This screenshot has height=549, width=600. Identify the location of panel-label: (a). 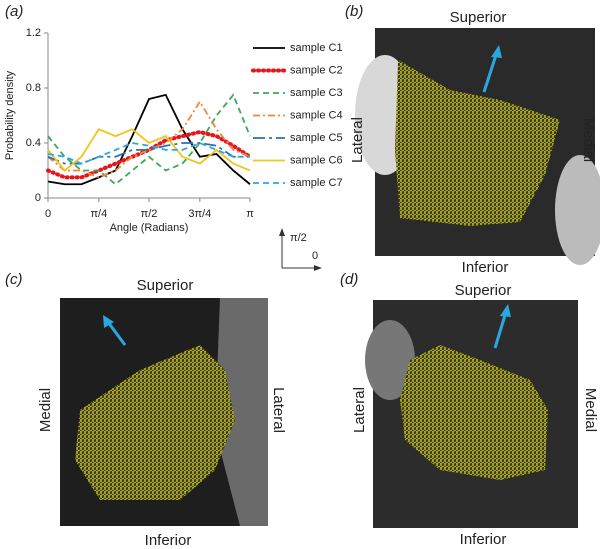
(14, 11).